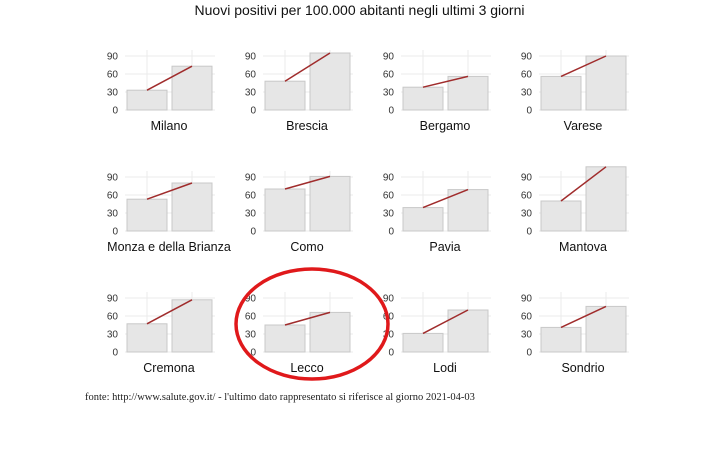 The width and height of the screenshot is (719, 451). What do you see at coordinates (307, 126) in the screenshot?
I see `panel-label: Brescia` at bounding box center [307, 126].